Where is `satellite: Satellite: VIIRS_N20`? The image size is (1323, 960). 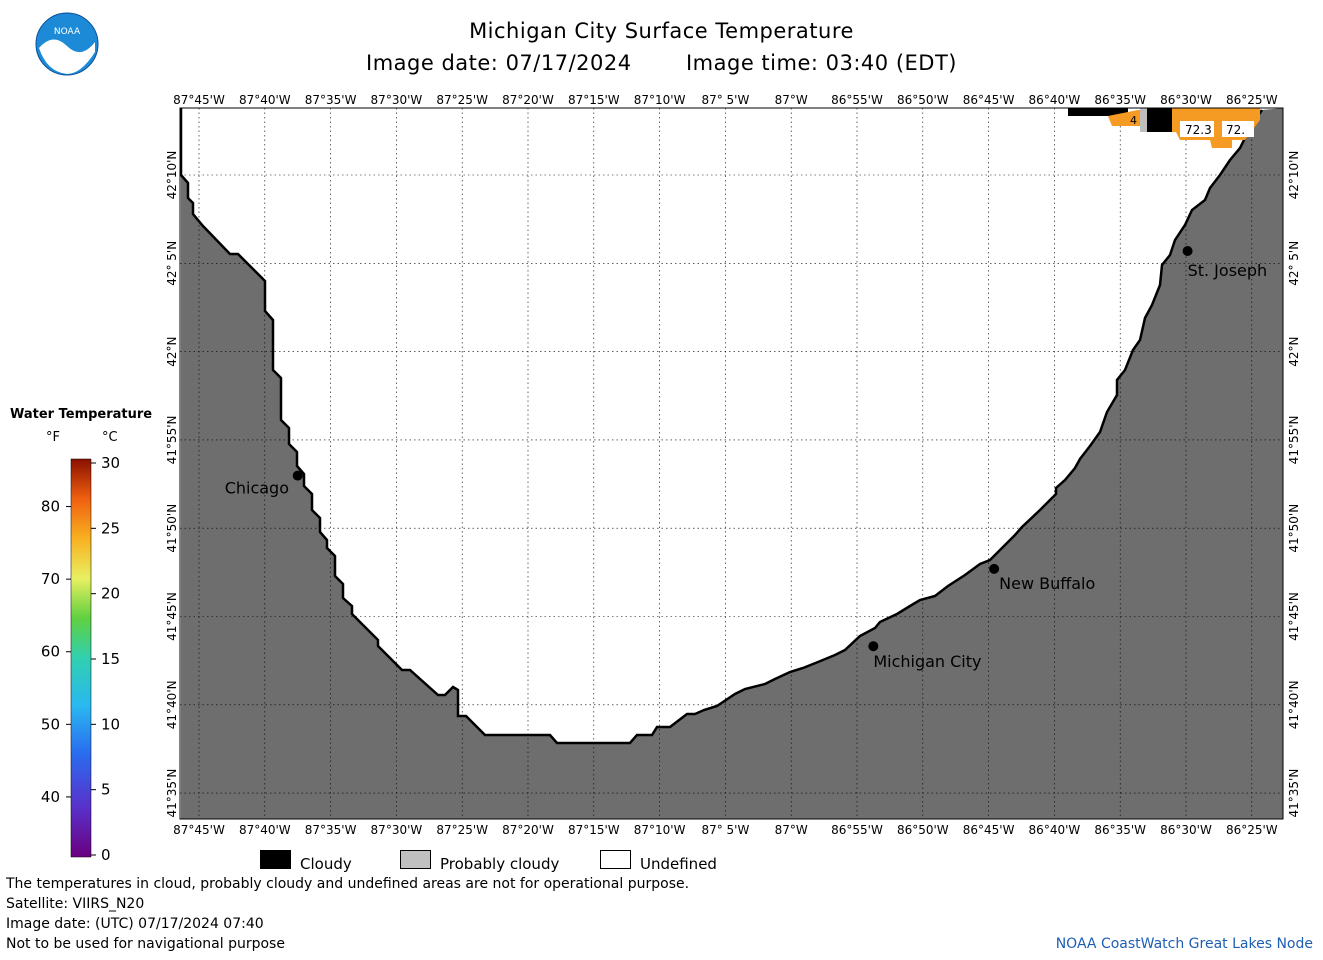 satellite: Satellite: VIIRS_N20 is located at coordinates (75, 904).